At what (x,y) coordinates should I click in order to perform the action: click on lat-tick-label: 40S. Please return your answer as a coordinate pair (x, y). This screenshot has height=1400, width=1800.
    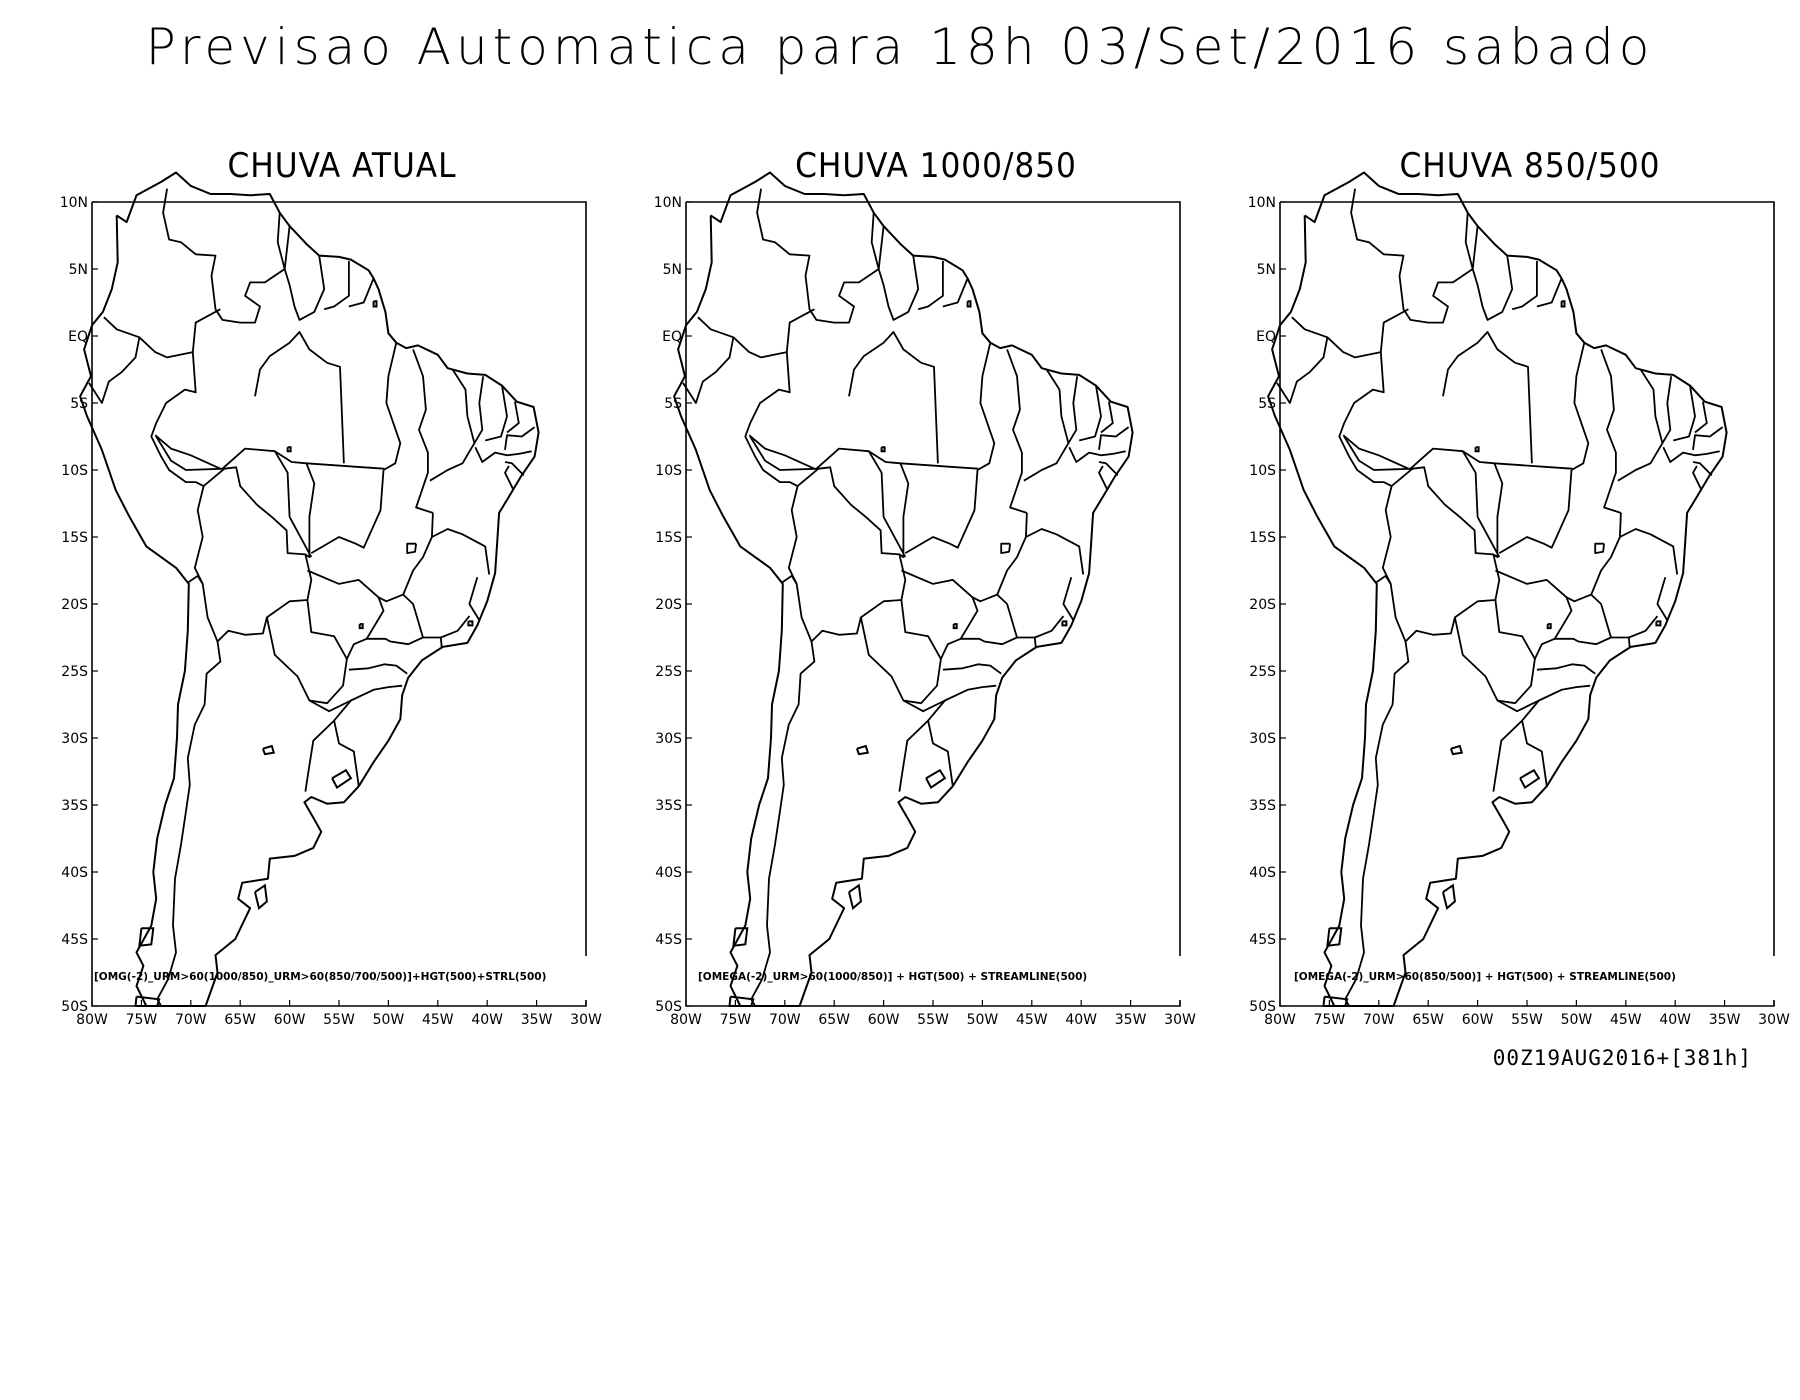
    Looking at the image, I should click on (74, 873).